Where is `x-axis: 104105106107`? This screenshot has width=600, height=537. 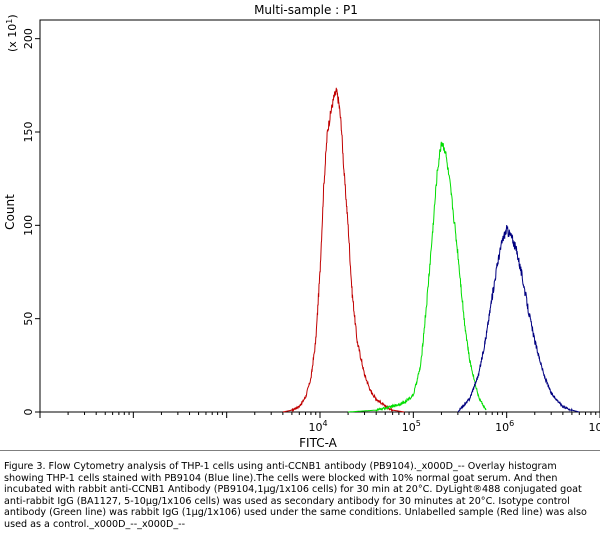 x-axis: 104105106107 is located at coordinates (319, 423).